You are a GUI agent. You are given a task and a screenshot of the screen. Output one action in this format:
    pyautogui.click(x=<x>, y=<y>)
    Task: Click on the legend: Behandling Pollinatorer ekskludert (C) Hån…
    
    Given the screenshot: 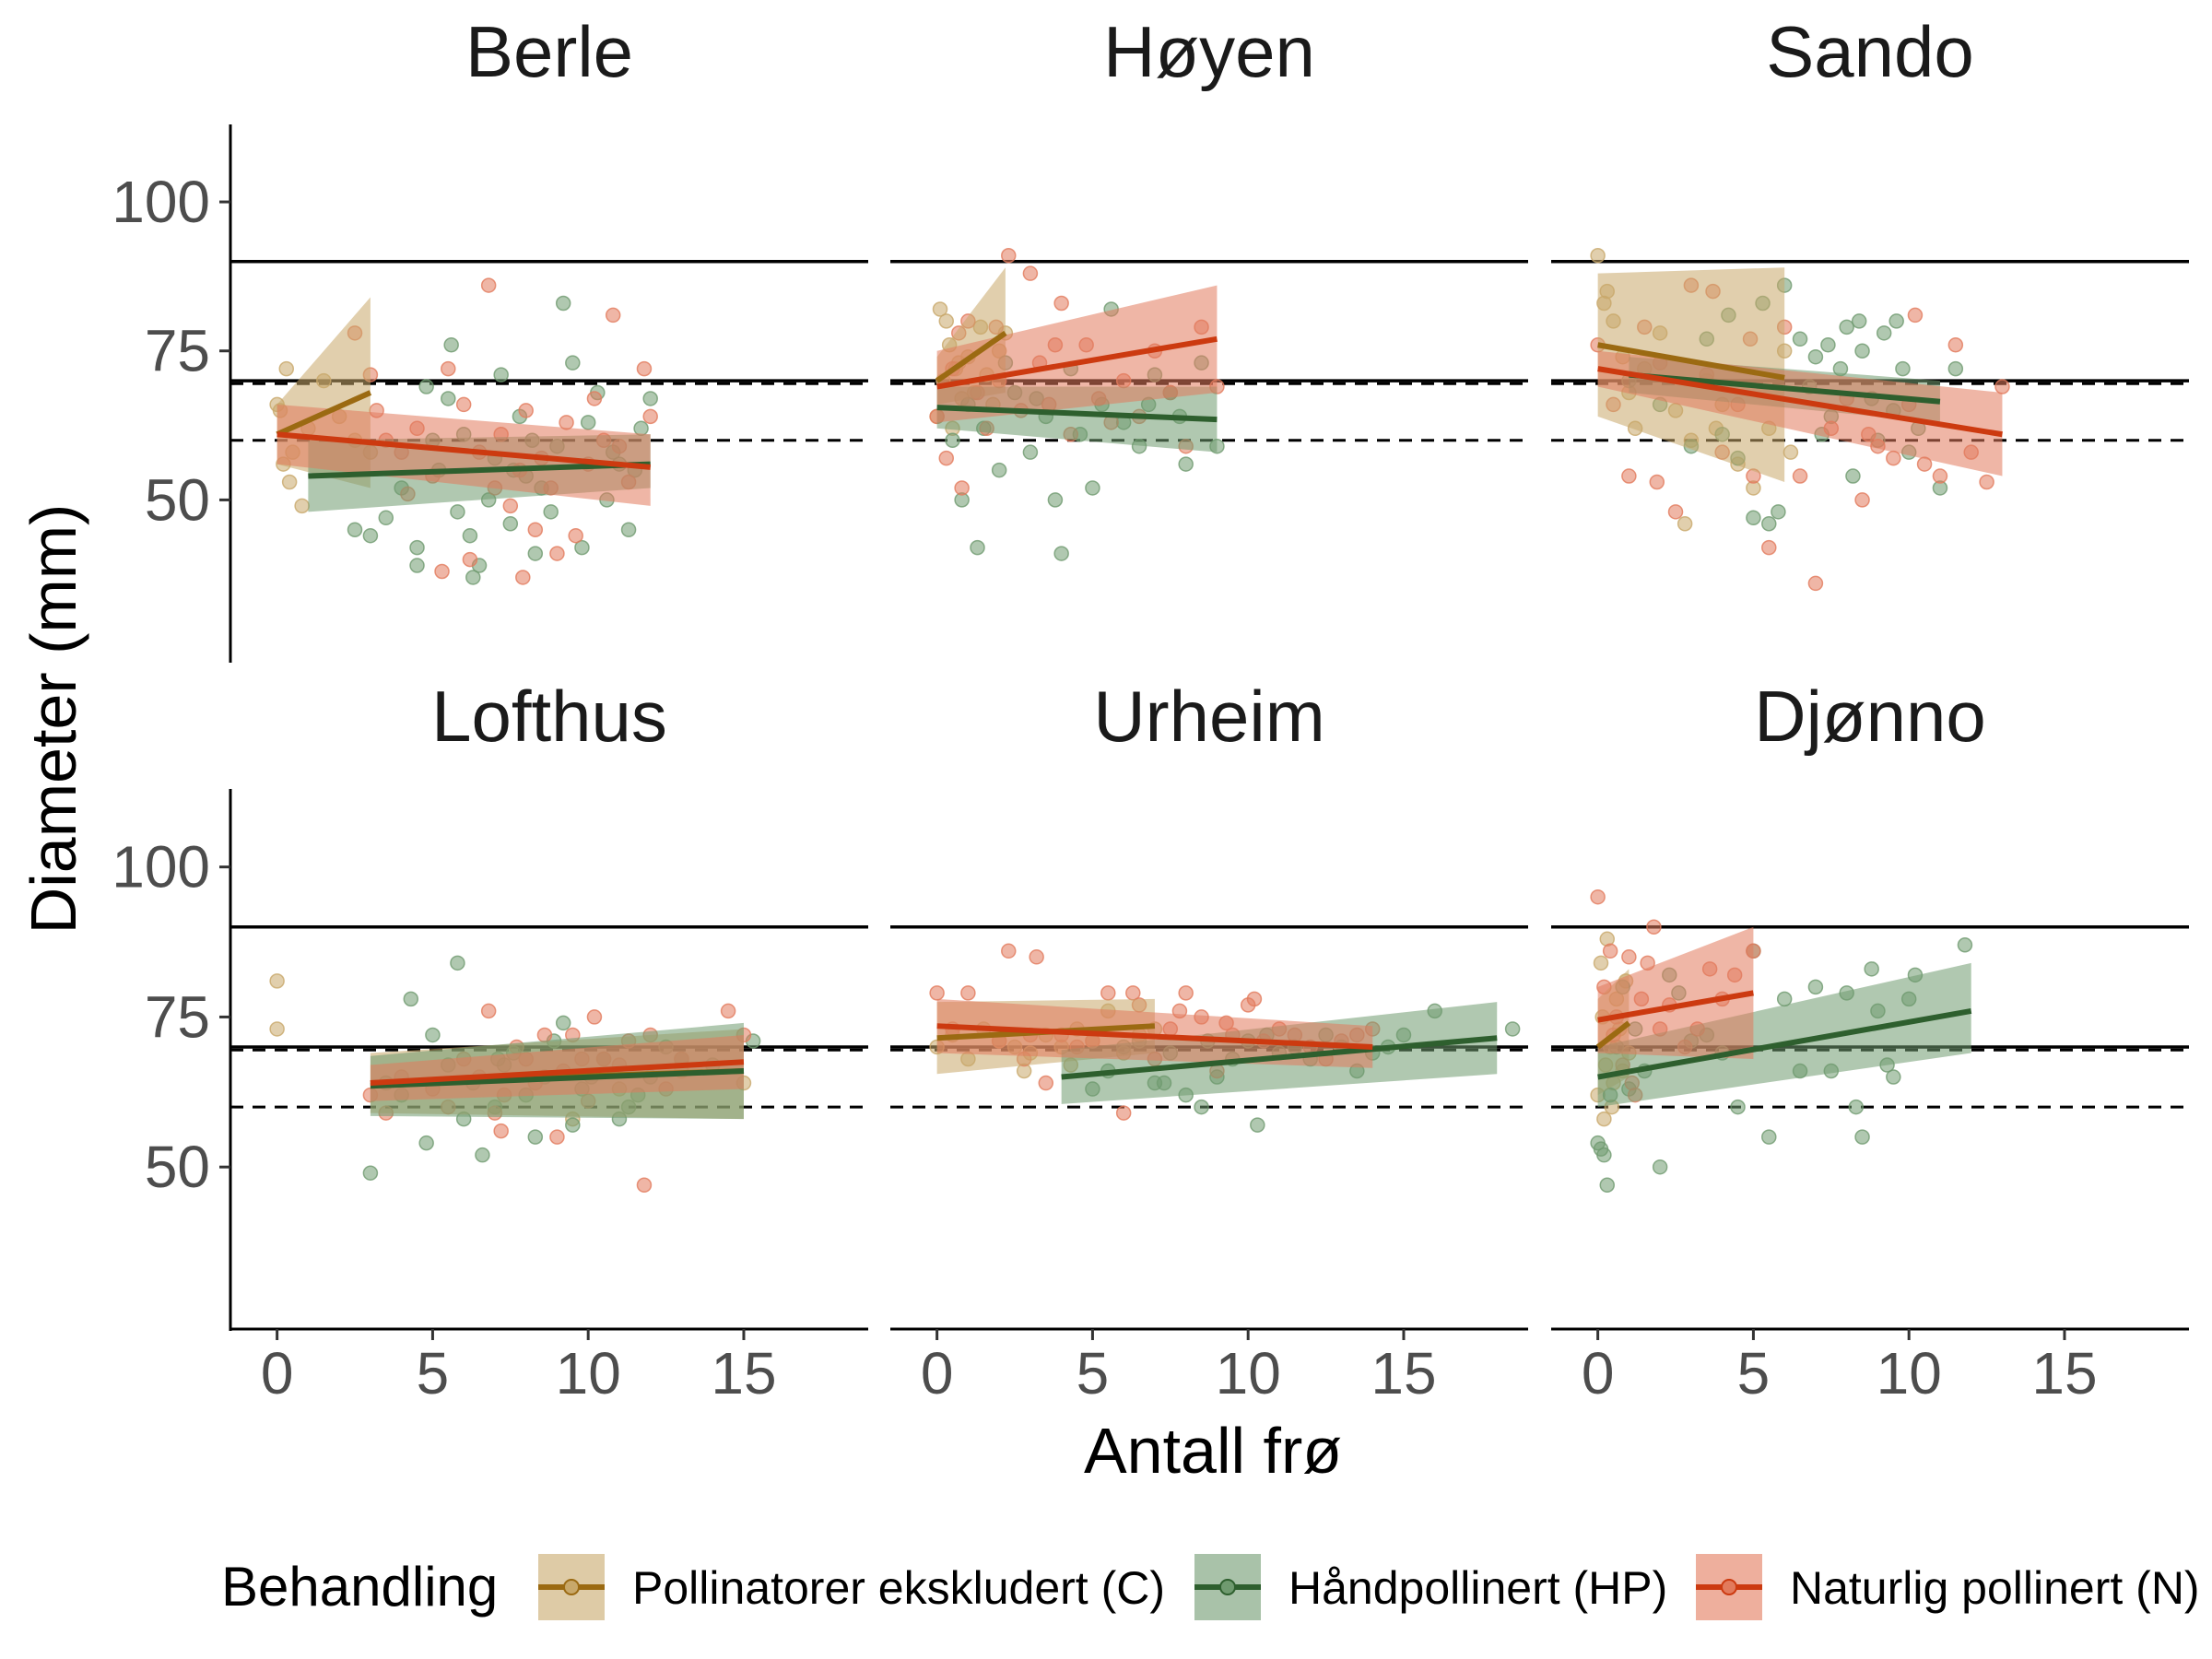 What is the action you would take?
    pyautogui.click(x=1210, y=1587)
    